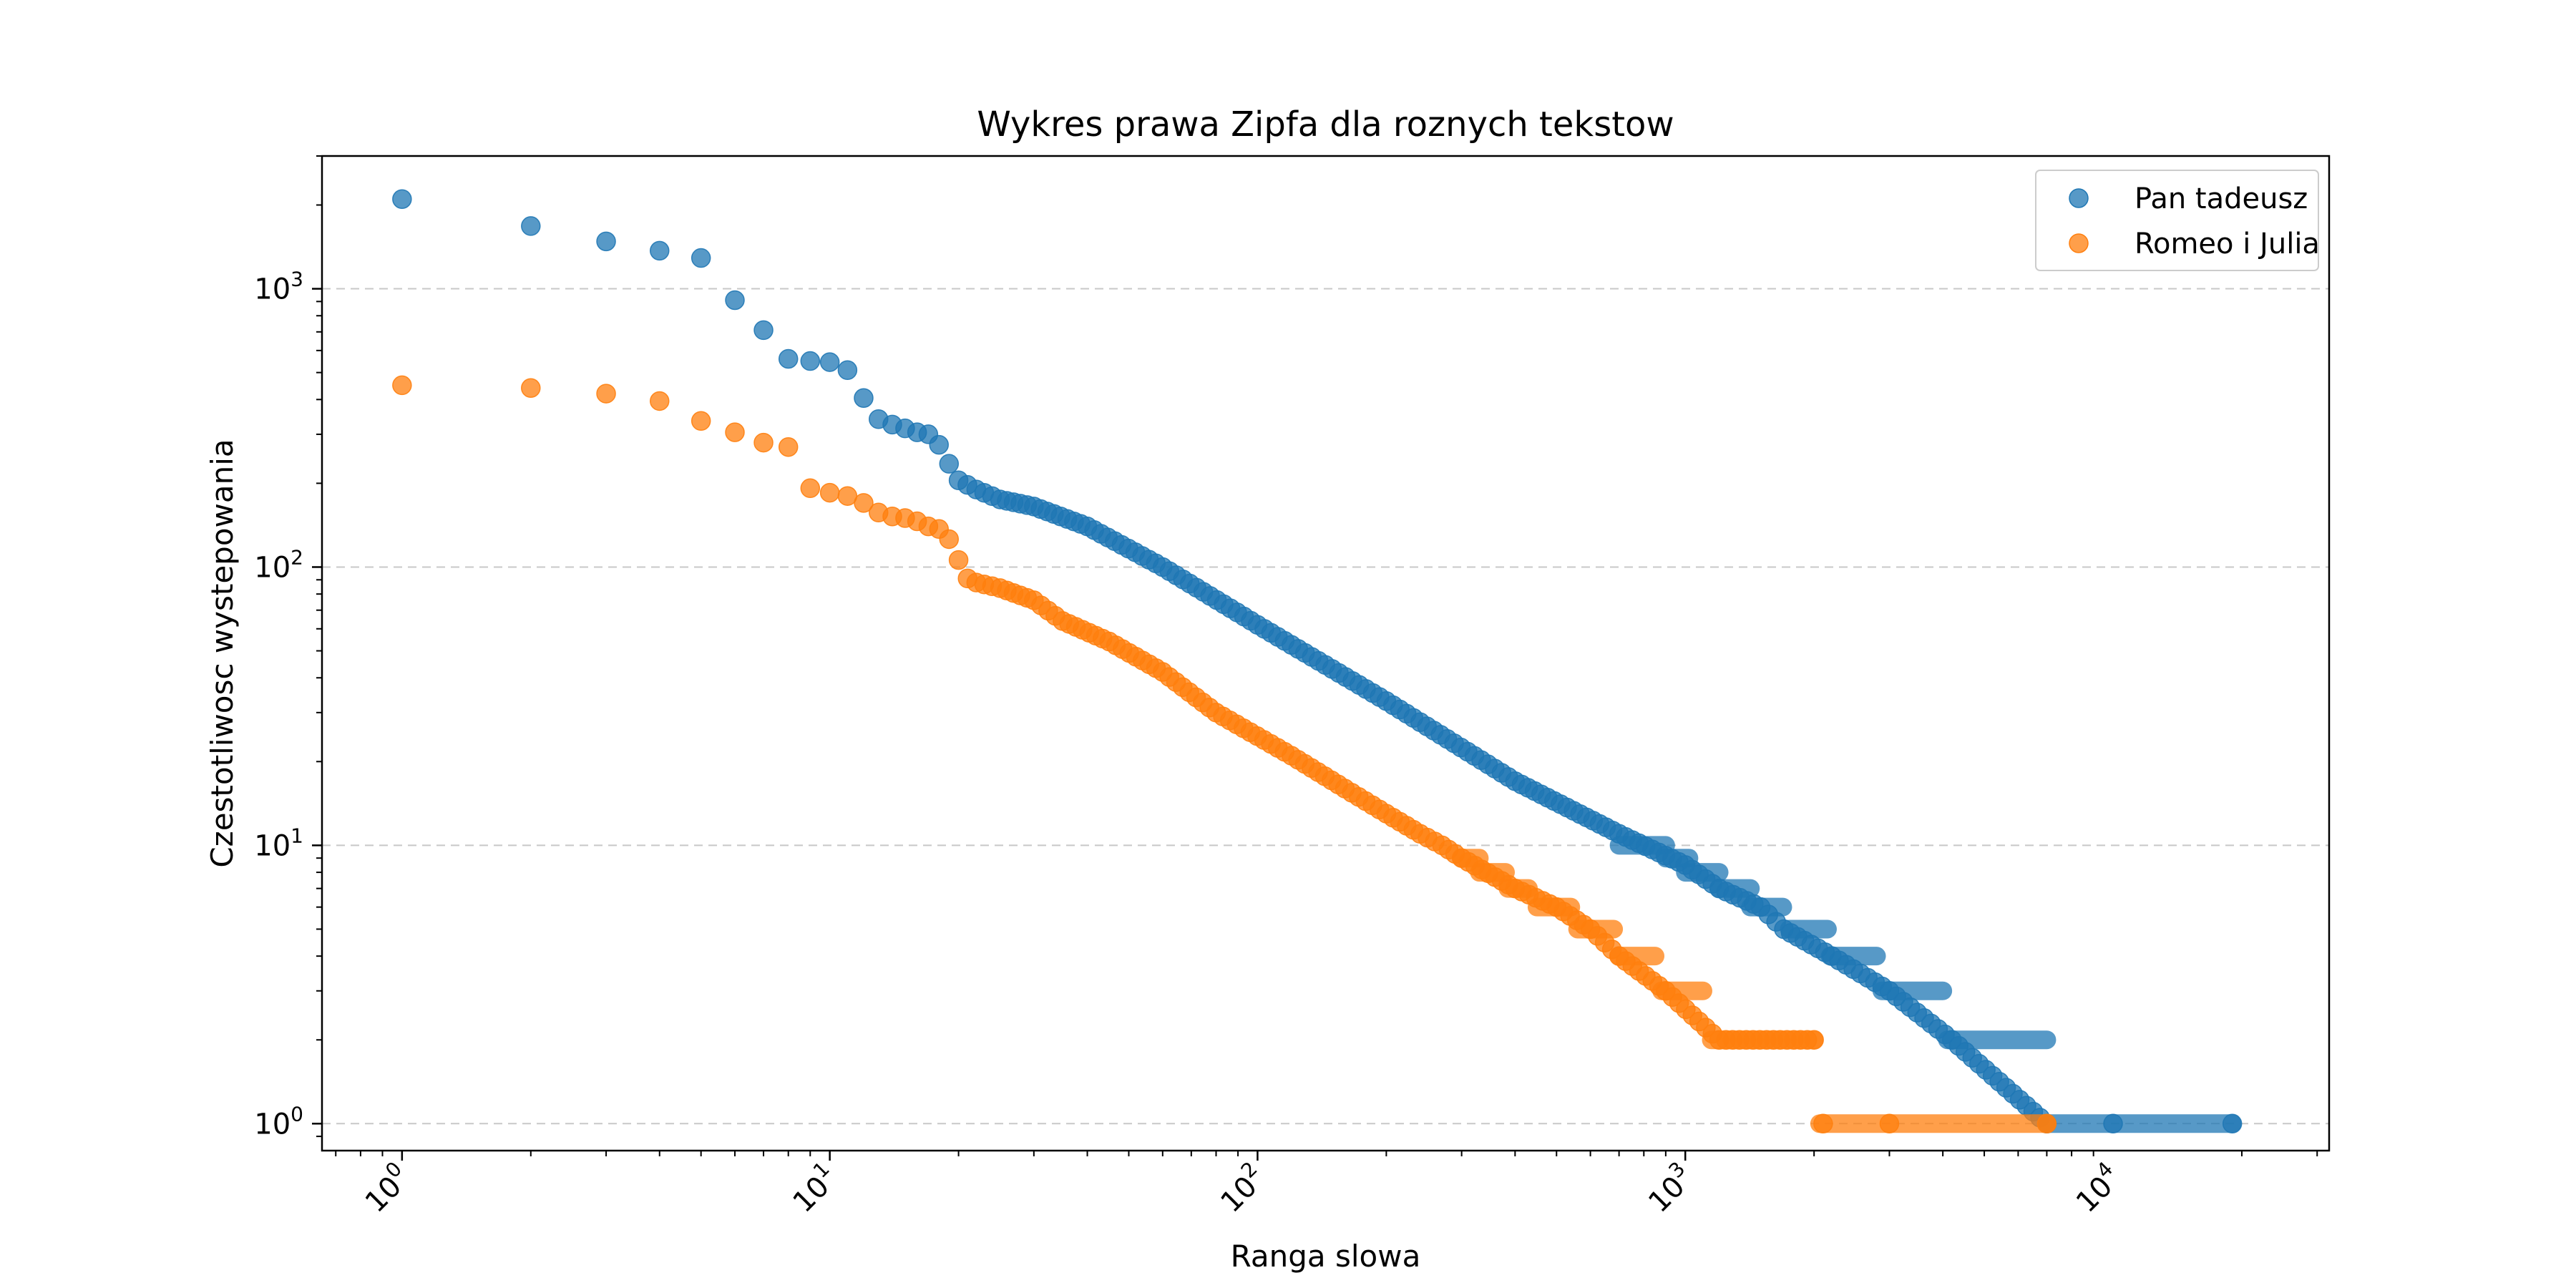  Describe the element at coordinates (278, 564) in the screenshot. I see `y-tick-label: 10²` at that location.